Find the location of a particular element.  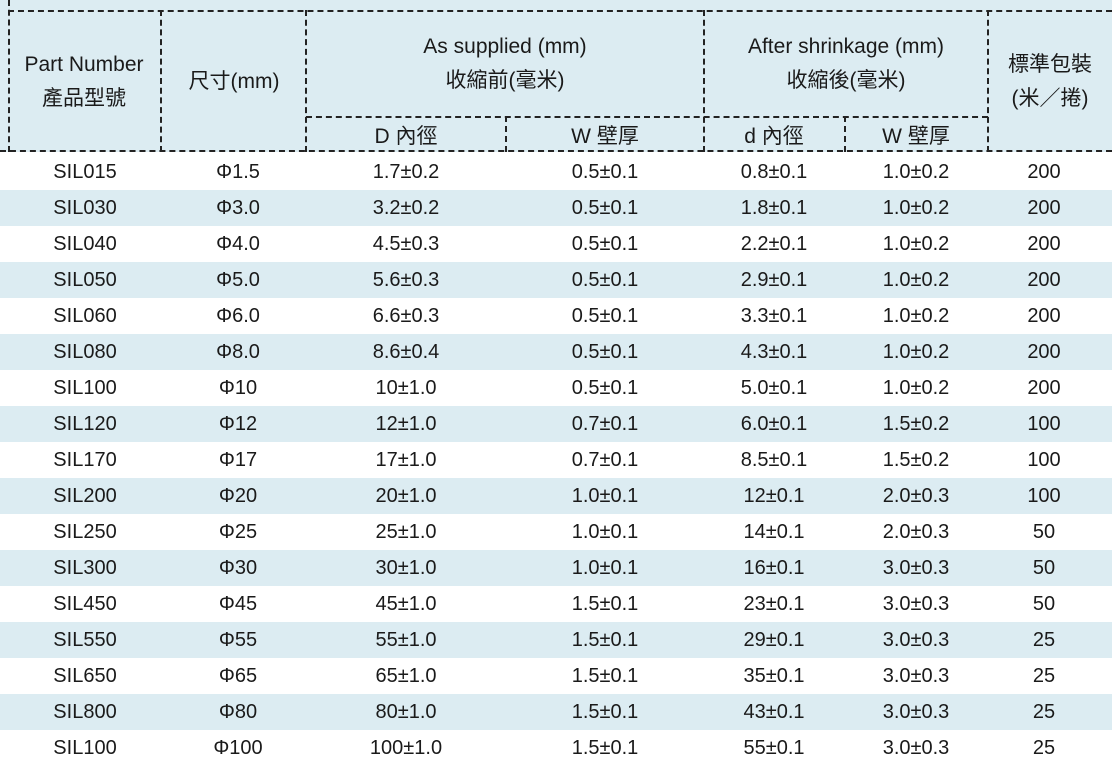

inner-diameter-shrunk-cell: 2.2±0.1 is located at coordinates (774, 244).